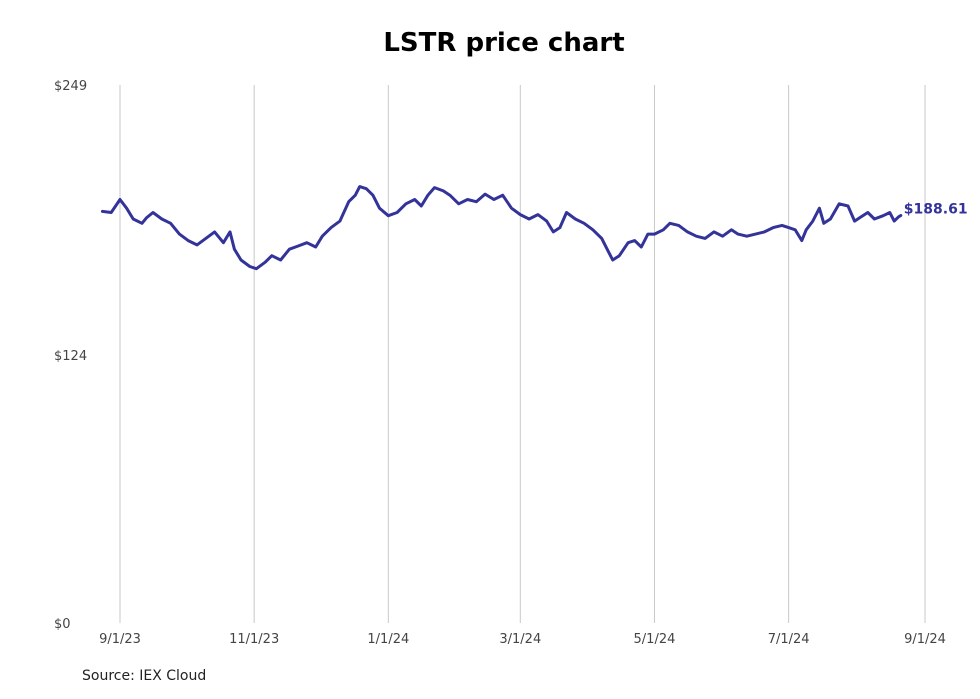  I want to click on source-note: Source: IEX Cloud, so click(144, 676).